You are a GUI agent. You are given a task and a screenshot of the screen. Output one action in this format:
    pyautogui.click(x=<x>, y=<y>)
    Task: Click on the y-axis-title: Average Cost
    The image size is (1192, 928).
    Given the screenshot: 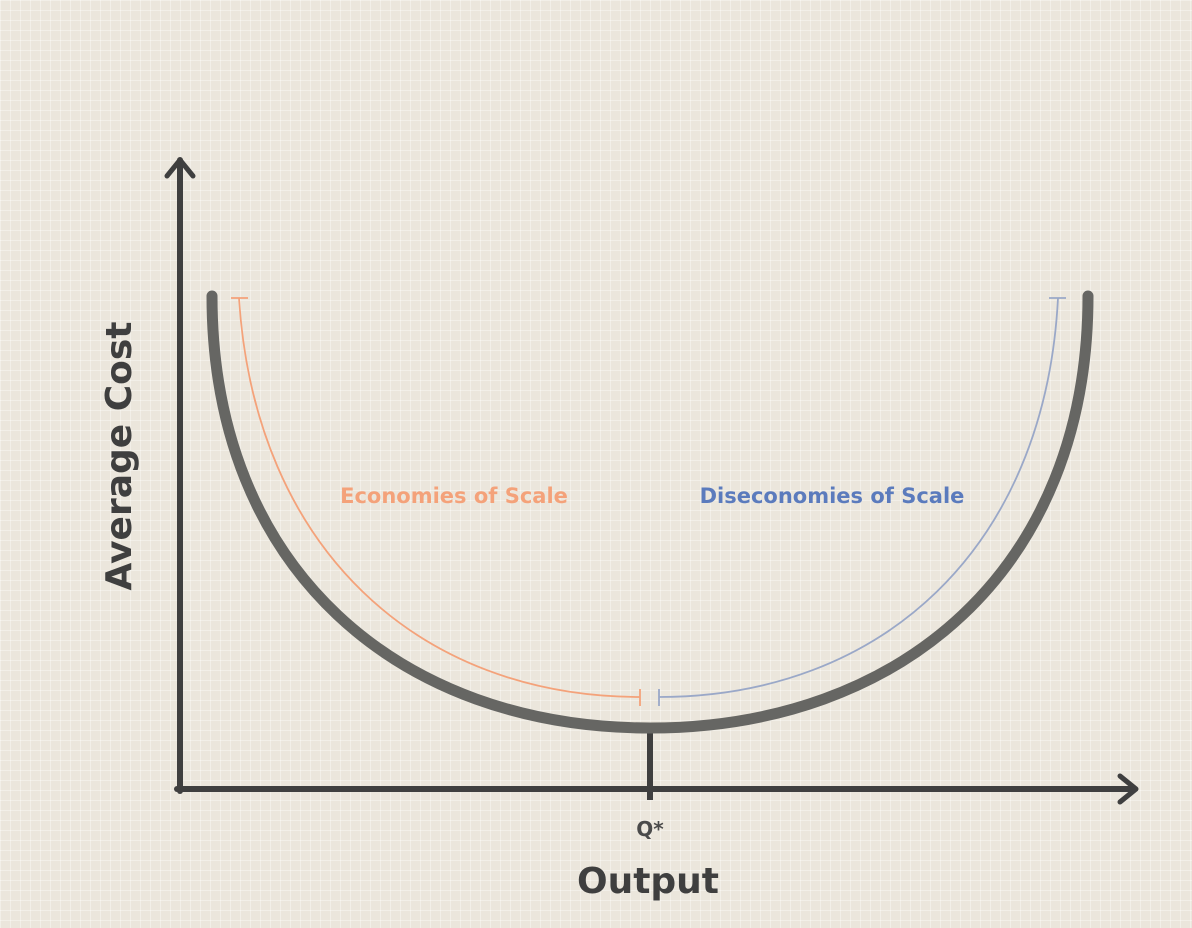 What is the action you would take?
    pyautogui.click(x=119, y=455)
    